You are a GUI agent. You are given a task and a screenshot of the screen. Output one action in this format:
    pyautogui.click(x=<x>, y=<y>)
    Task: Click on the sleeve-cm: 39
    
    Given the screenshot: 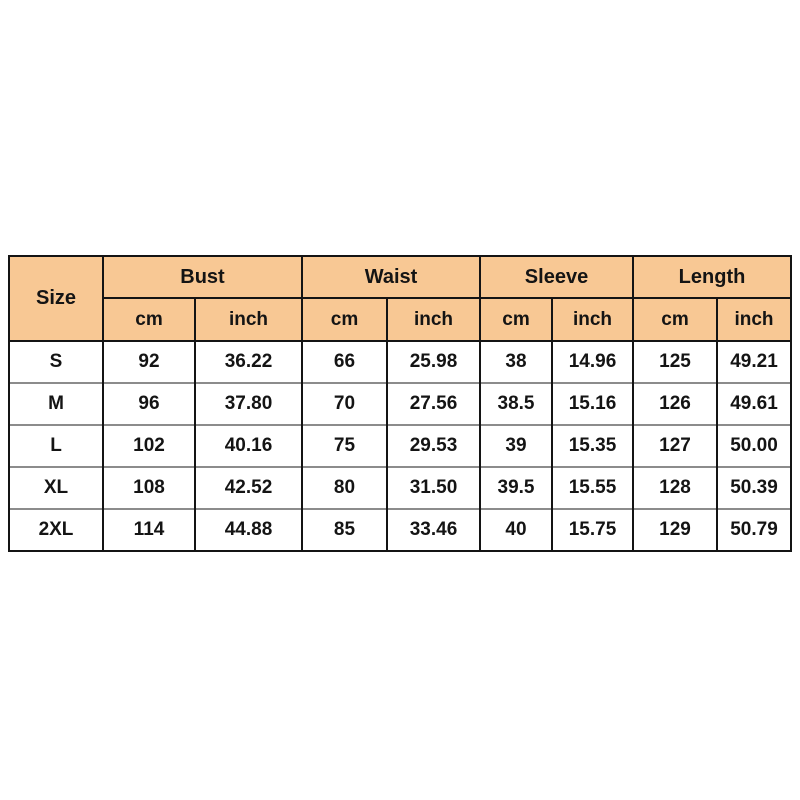 What is the action you would take?
    pyautogui.click(x=516, y=445)
    